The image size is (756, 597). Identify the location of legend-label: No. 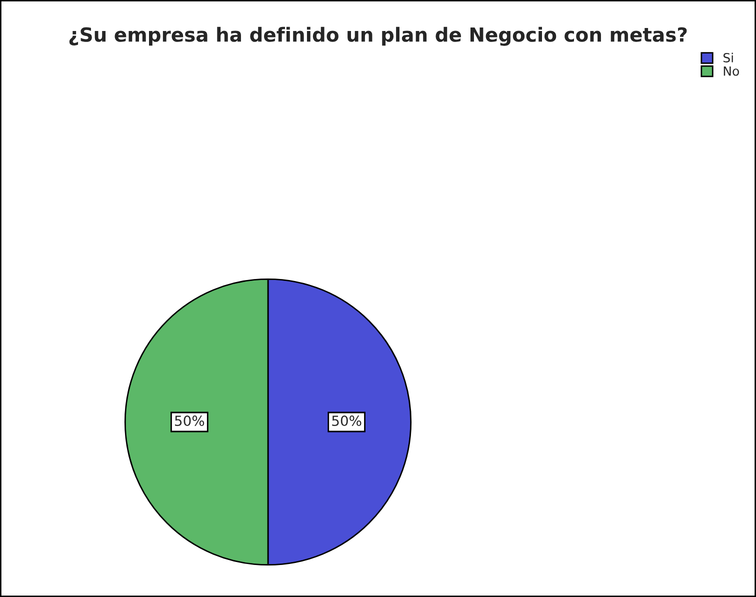
(731, 71).